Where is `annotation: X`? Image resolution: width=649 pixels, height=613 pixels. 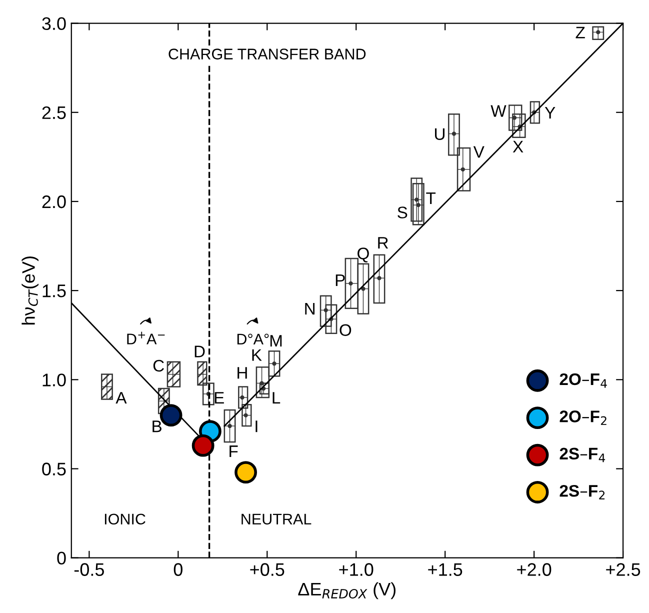 annotation: X is located at coordinates (518, 146).